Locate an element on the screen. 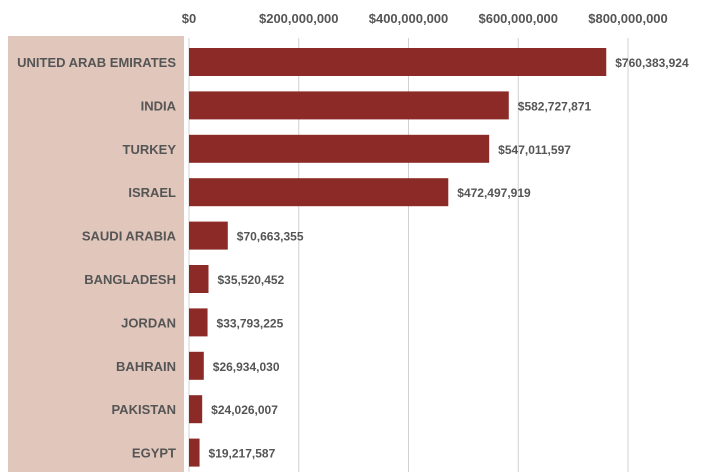  bar-value-label: $19,217,587 is located at coordinates (242, 454).